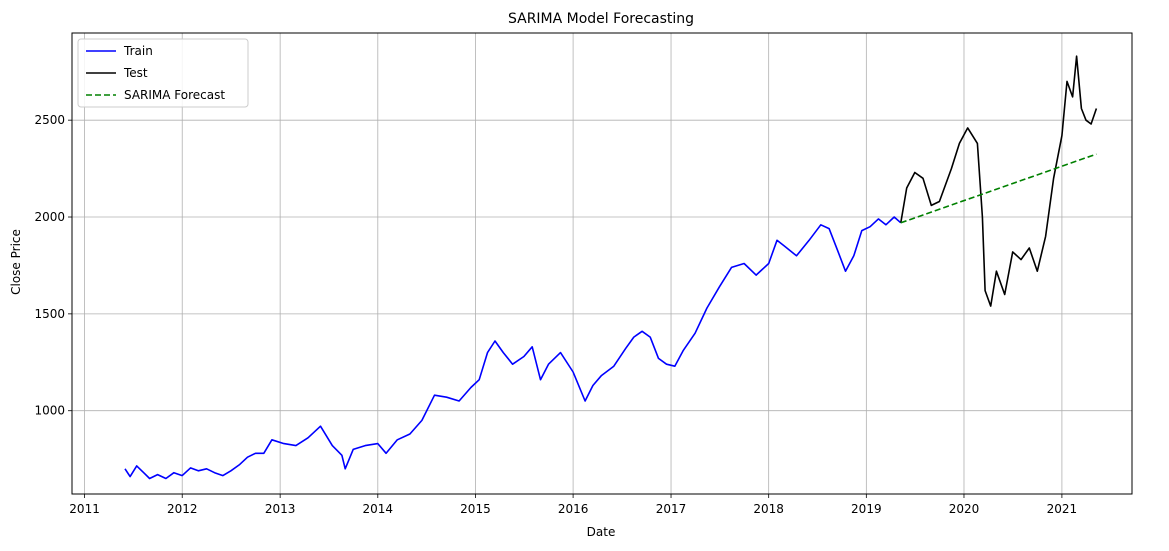  I want to click on legend: Train Test SARIMA Forecast, so click(163, 73).